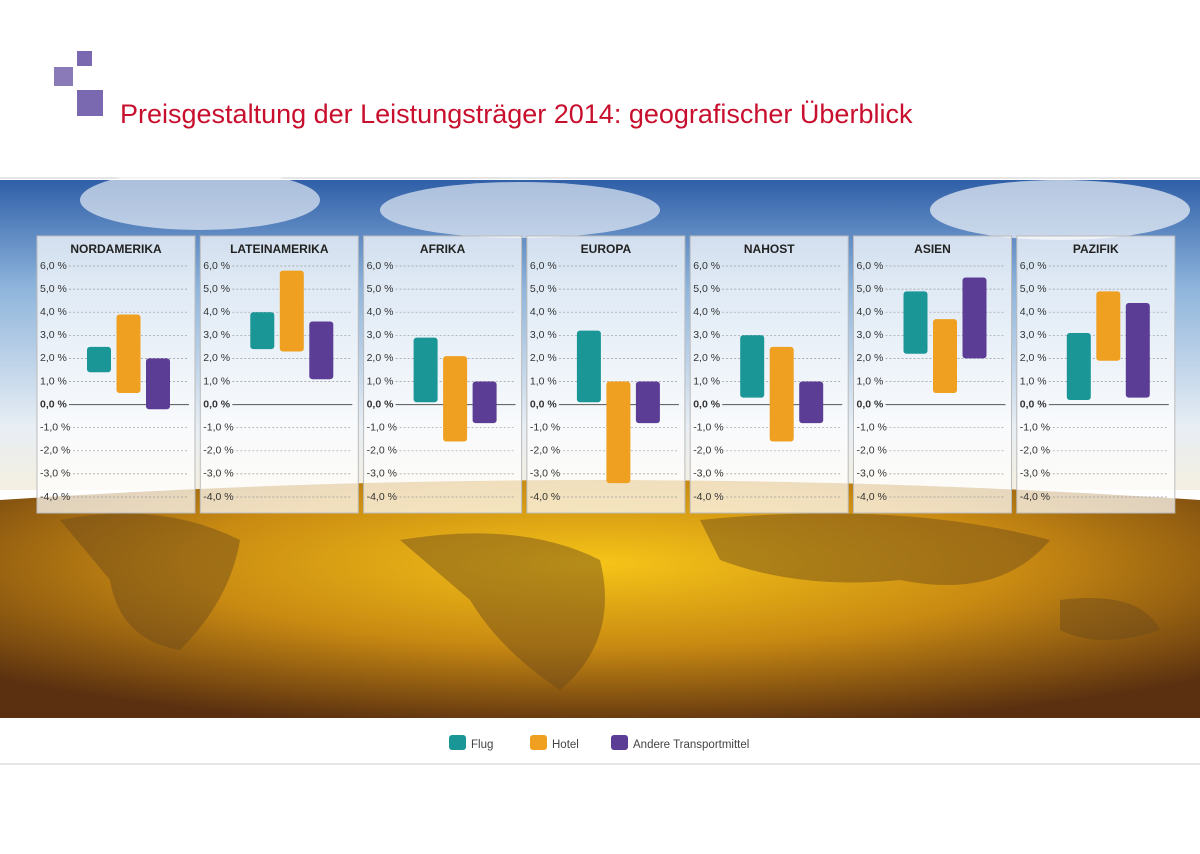 Image resolution: width=1200 pixels, height=854 pixels. Describe the element at coordinates (279, 249) in the screenshot. I see `panel-title: LATEINAMERIKA` at that location.